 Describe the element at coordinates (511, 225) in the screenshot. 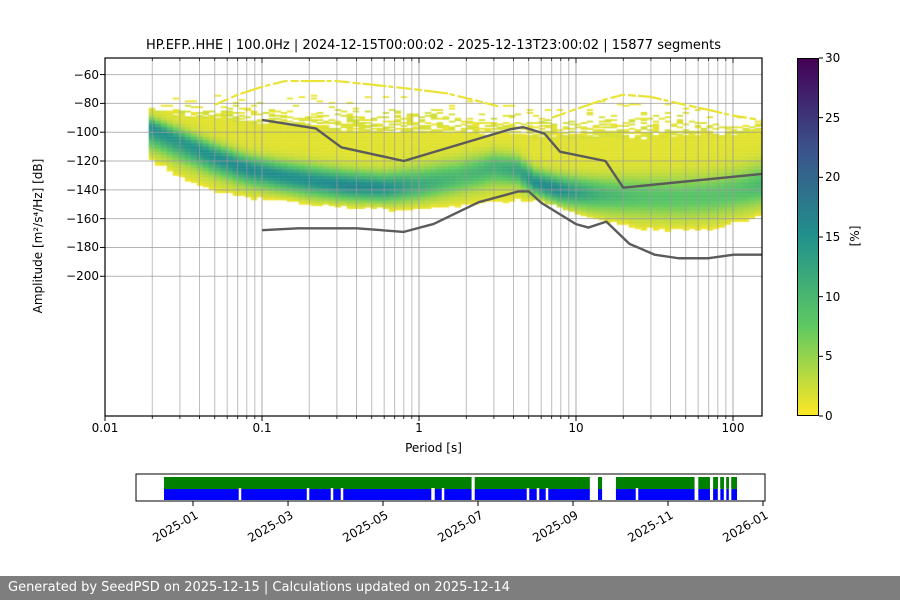

I see `noise-model-low` at that location.